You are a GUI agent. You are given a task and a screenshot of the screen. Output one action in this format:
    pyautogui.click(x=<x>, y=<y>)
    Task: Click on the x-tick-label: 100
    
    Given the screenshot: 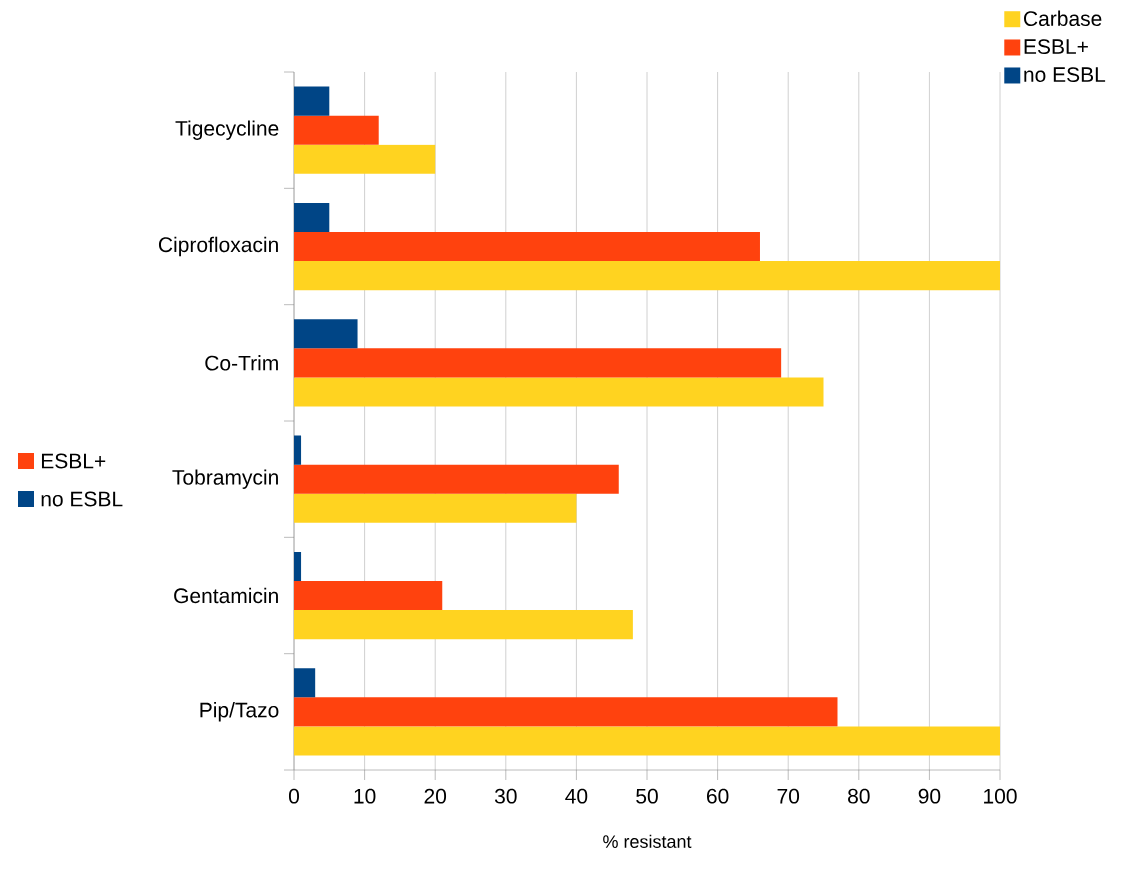 What is the action you would take?
    pyautogui.click(x=1000, y=796)
    